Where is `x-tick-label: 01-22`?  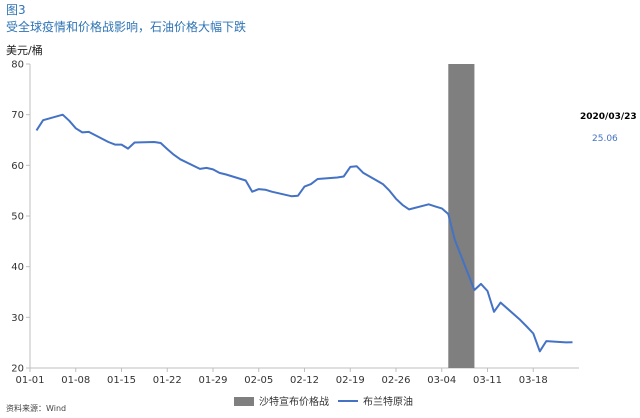 x-tick-label: 01-22 is located at coordinates (167, 380).